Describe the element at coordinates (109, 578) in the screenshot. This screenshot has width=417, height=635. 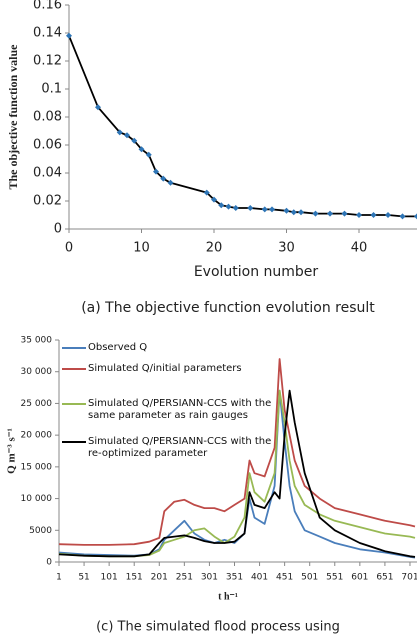
I see `x-tick-label: 101` at that location.